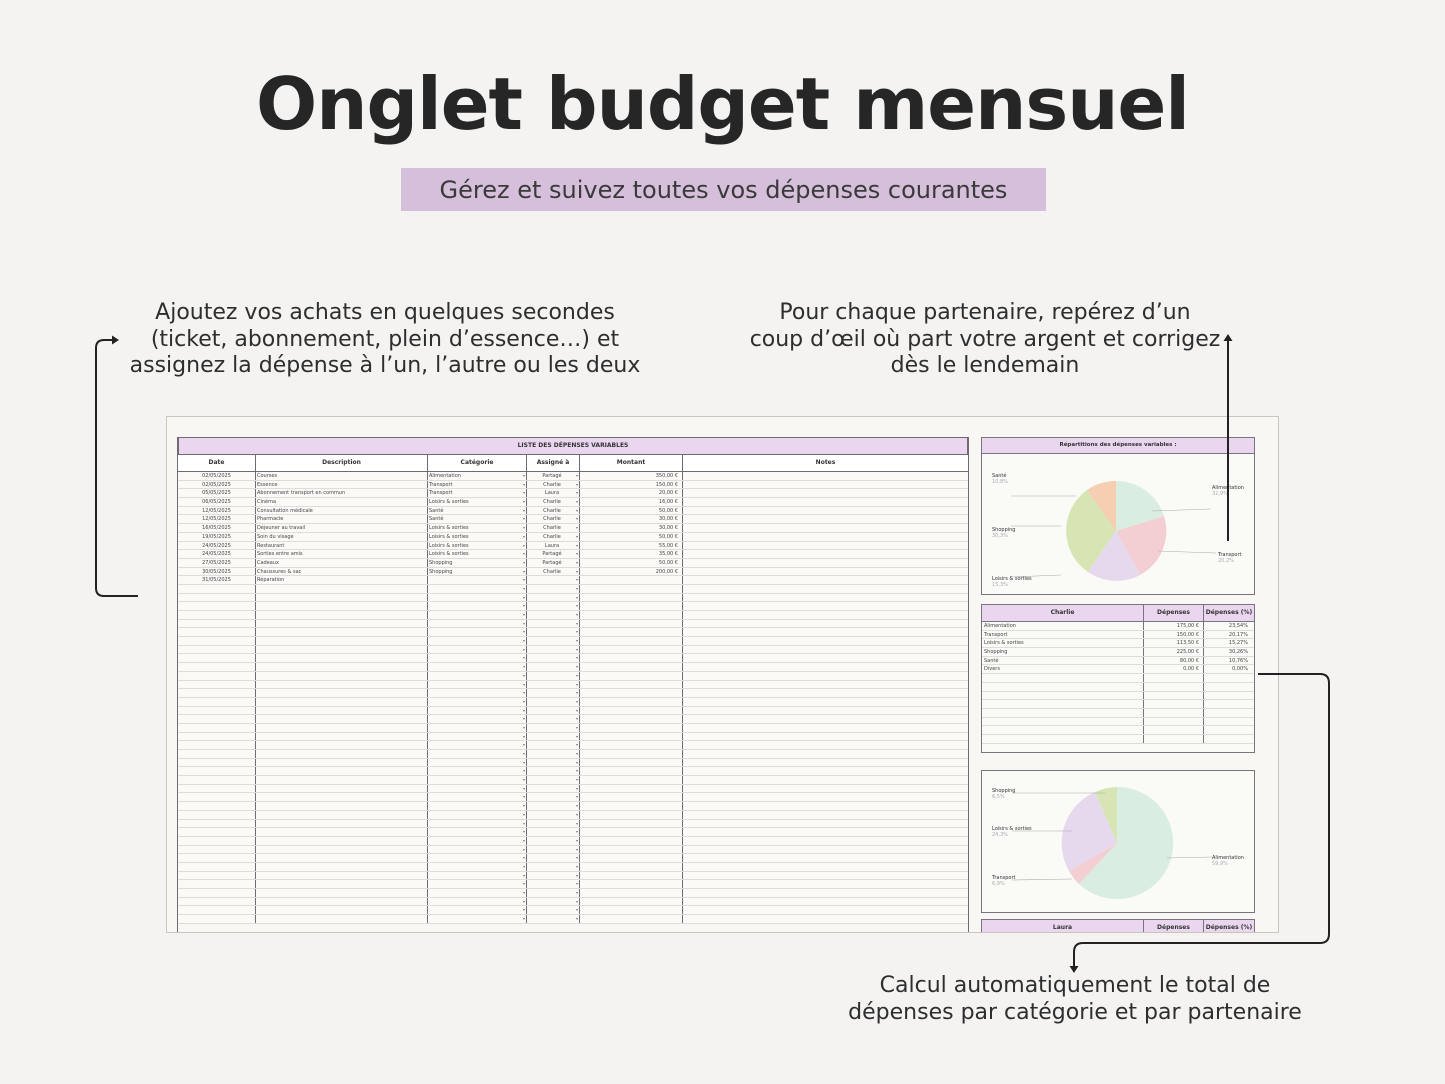 The width and height of the screenshot is (1445, 1084). Describe the element at coordinates (477, 571) in the screenshot. I see `cell-category: Shopping ▾` at that location.